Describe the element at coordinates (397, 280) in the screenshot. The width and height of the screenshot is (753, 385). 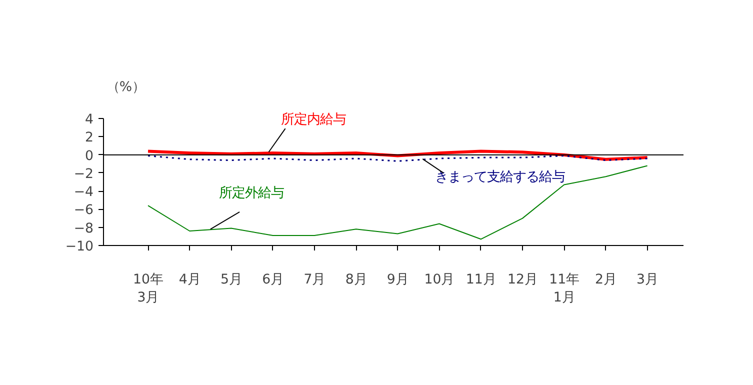
I see `x-tick-label: 9月` at that location.